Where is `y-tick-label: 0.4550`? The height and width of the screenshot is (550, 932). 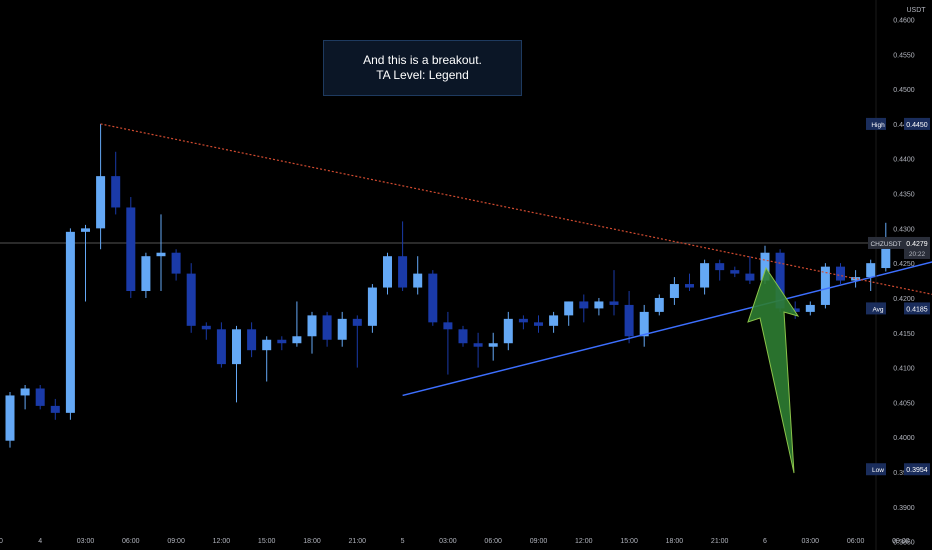
y-tick-label: 0.4550 is located at coordinates (904, 55).